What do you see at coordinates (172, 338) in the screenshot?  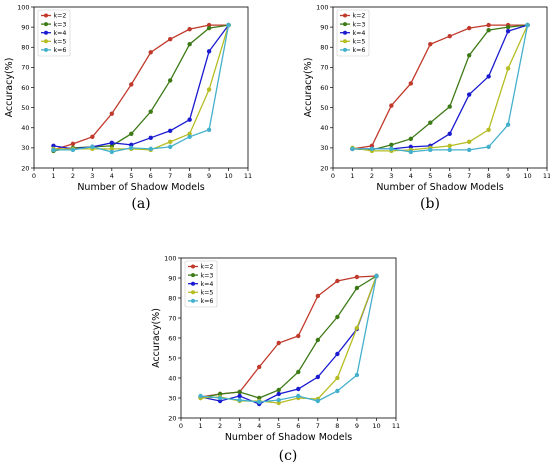 I see `y-tick-label: 60` at bounding box center [172, 338].